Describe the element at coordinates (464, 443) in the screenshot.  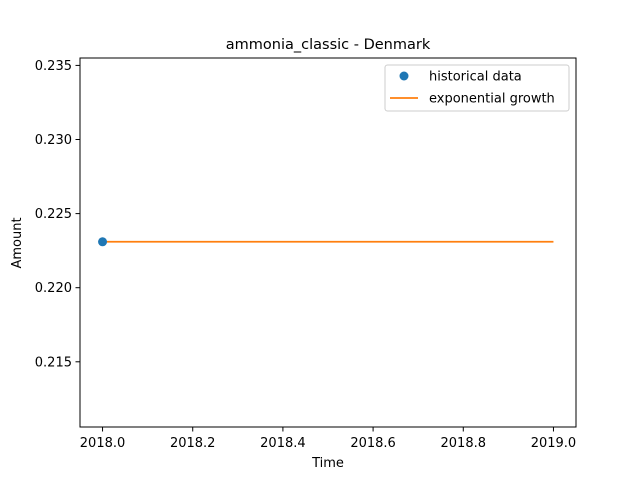
I see `x-tick-label: 2018.8` at that location.